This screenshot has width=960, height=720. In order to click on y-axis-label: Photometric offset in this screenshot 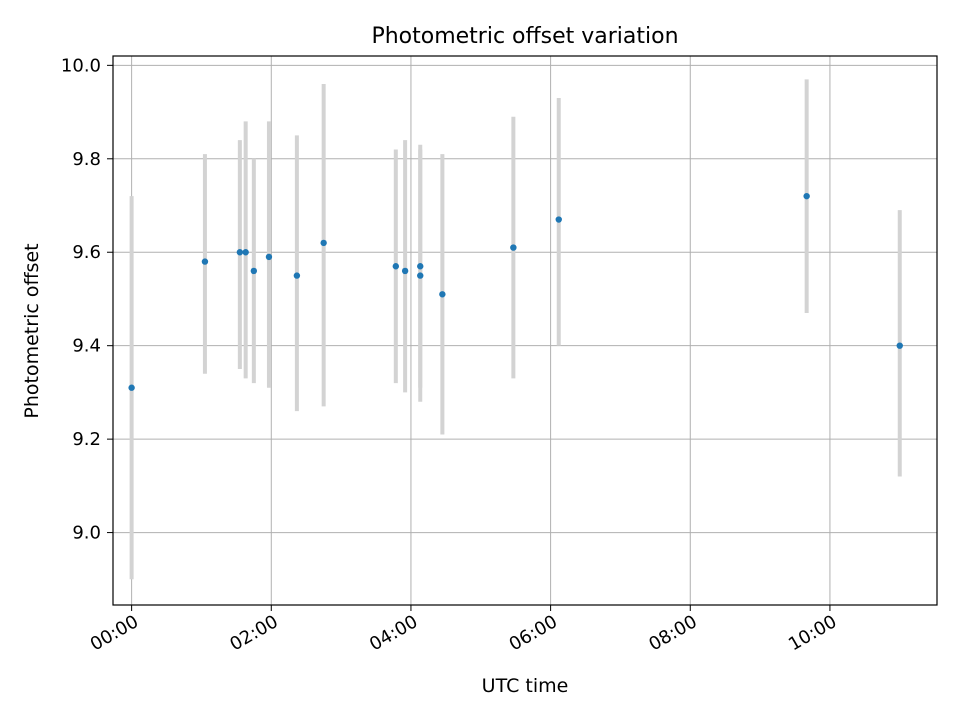, I will do `click(32, 330)`.